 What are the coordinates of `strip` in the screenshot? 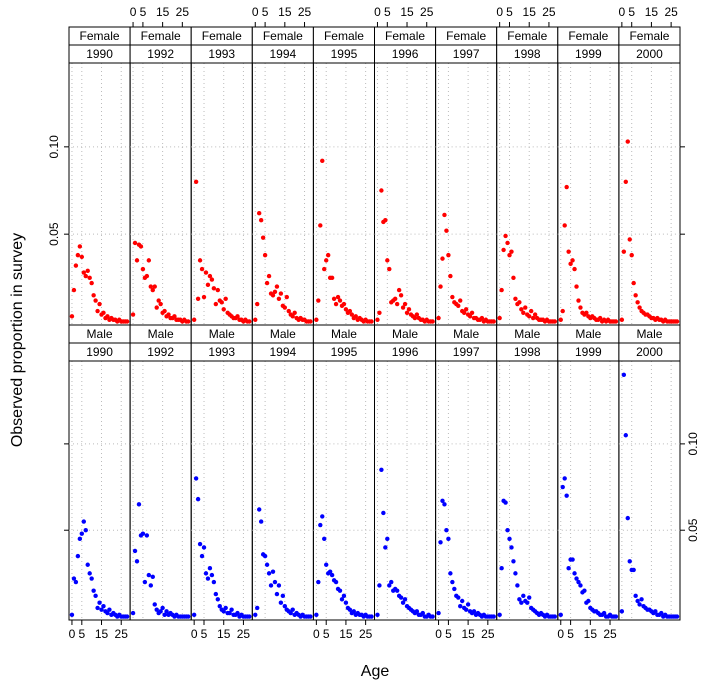 It's located at (649, 54).